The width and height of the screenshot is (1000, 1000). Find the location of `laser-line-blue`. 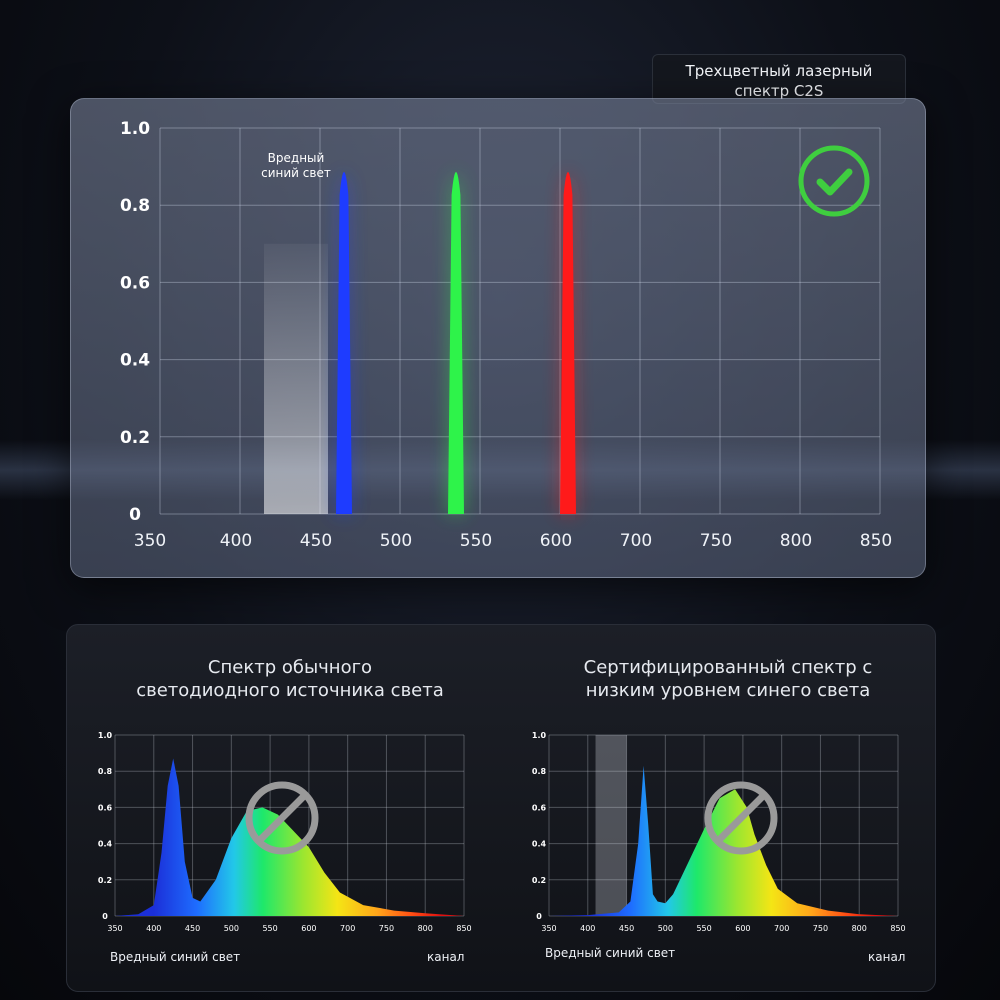

laser-line-blue is located at coordinates (344, 343).